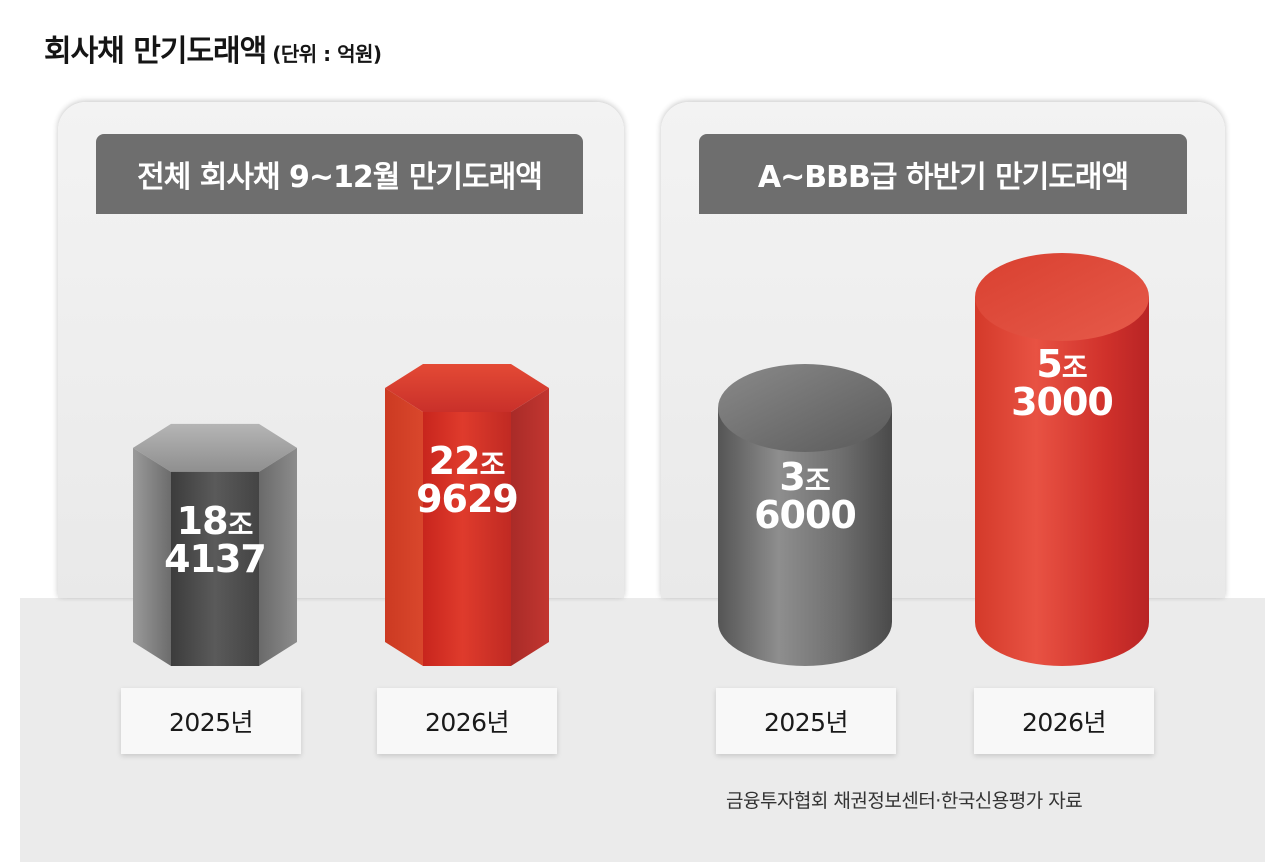 The image size is (1280, 862). I want to click on chart-title: 회사채 만기도래액 (단위 : 억원), so click(213, 51).